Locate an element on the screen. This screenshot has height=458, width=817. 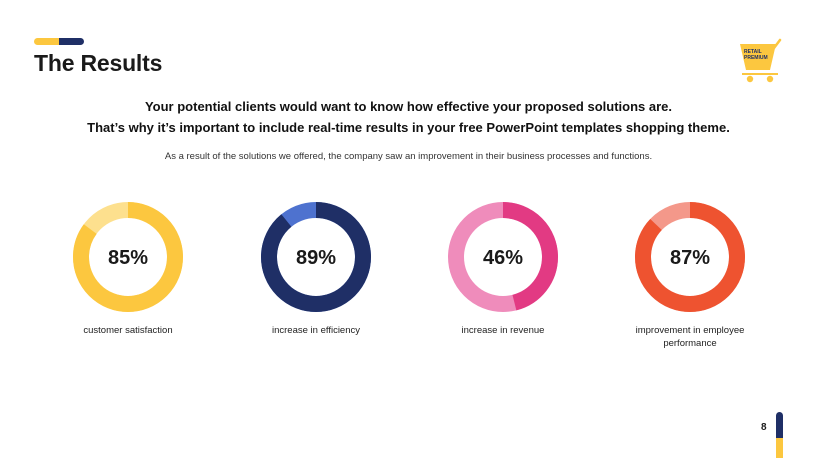
stat-increase-in-revenue: 46% increase in revenue is located at coordinates (503, 268).